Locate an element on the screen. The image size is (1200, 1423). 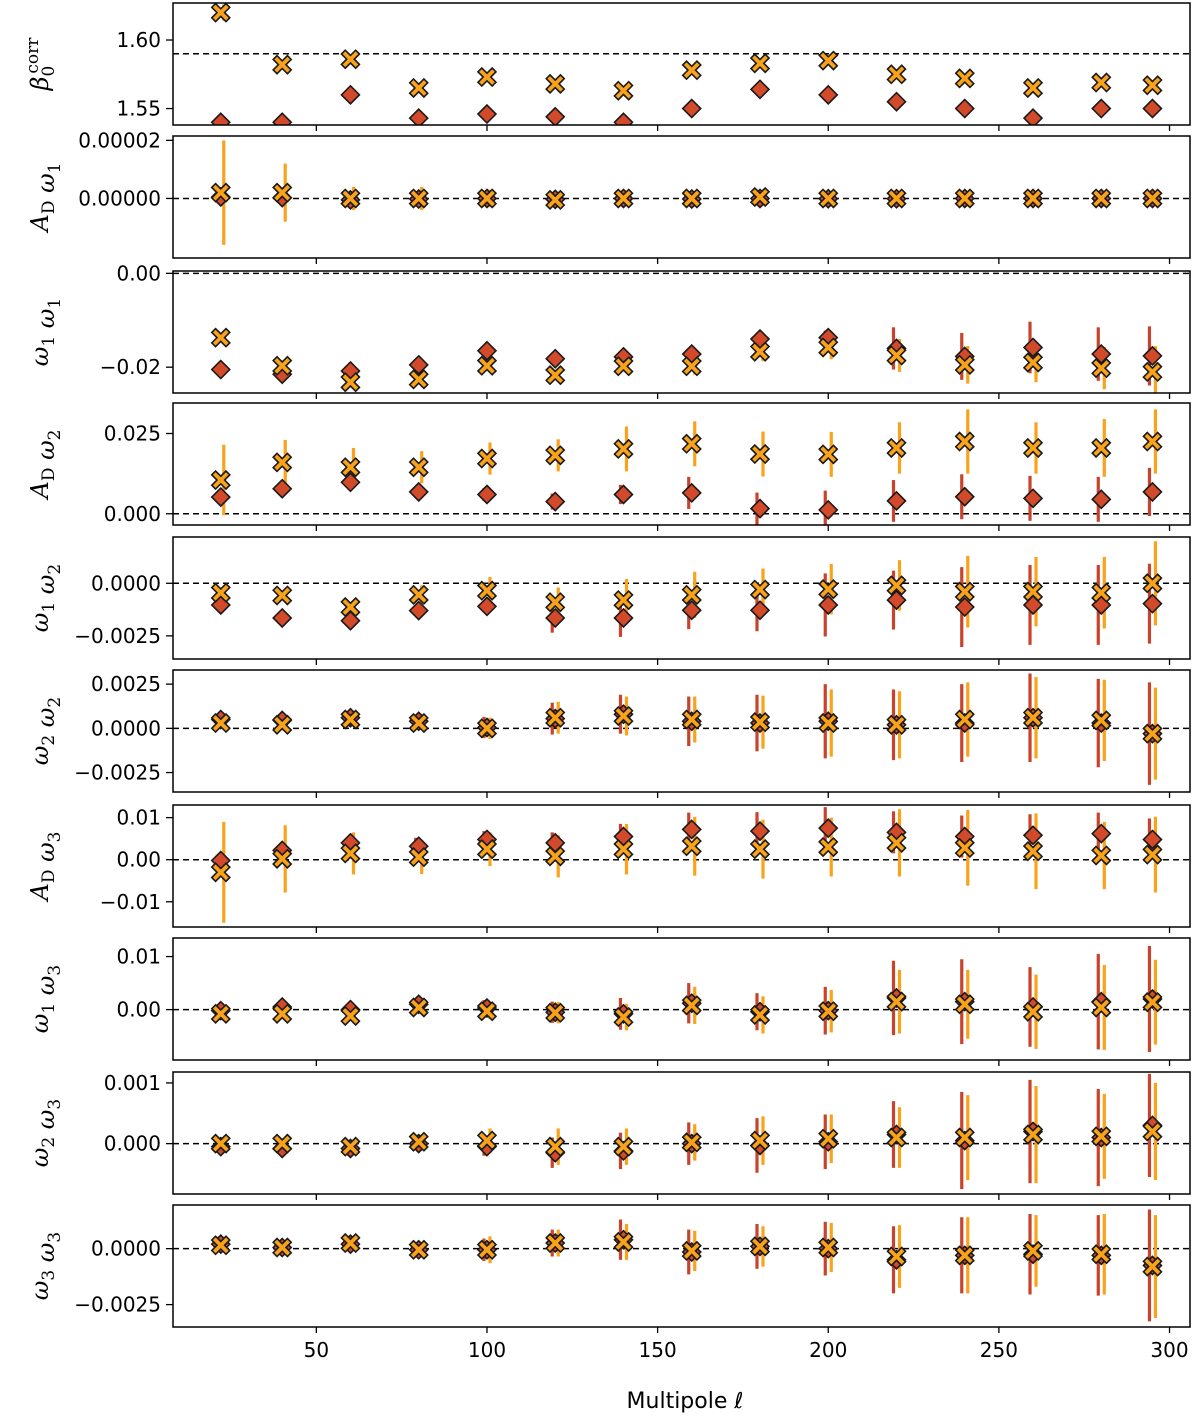
y-tick-label: 0.025 is located at coordinates (132, 434).